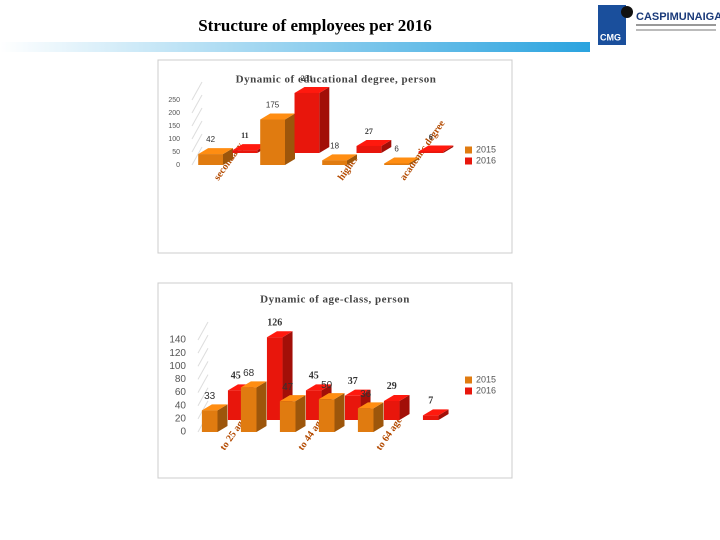 The height and width of the screenshot is (540, 720). Describe the element at coordinates (676, 25) in the screenshot. I see `logo-line` at that location.